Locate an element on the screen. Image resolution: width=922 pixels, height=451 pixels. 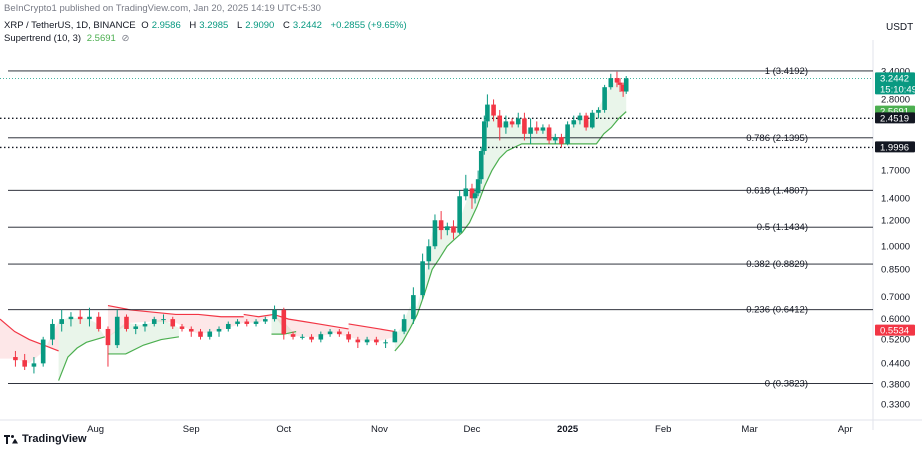
price-badge: 2.4519 is located at coordinates (895, 118).